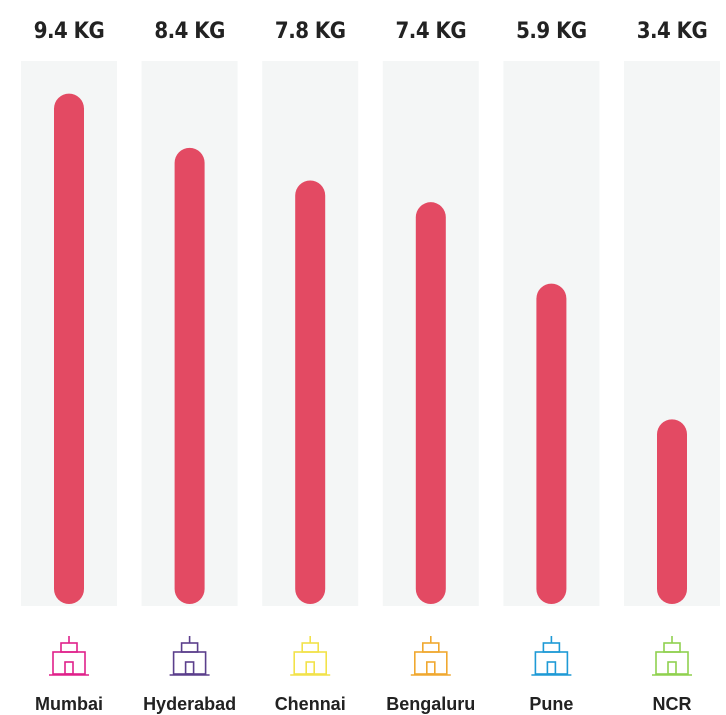 This screenshot has height=715, width=726. What do you see at coordinates (310, 704) in the screenshot?
I see `x-tick-label: Chennai` at bounding box center [310, 704].